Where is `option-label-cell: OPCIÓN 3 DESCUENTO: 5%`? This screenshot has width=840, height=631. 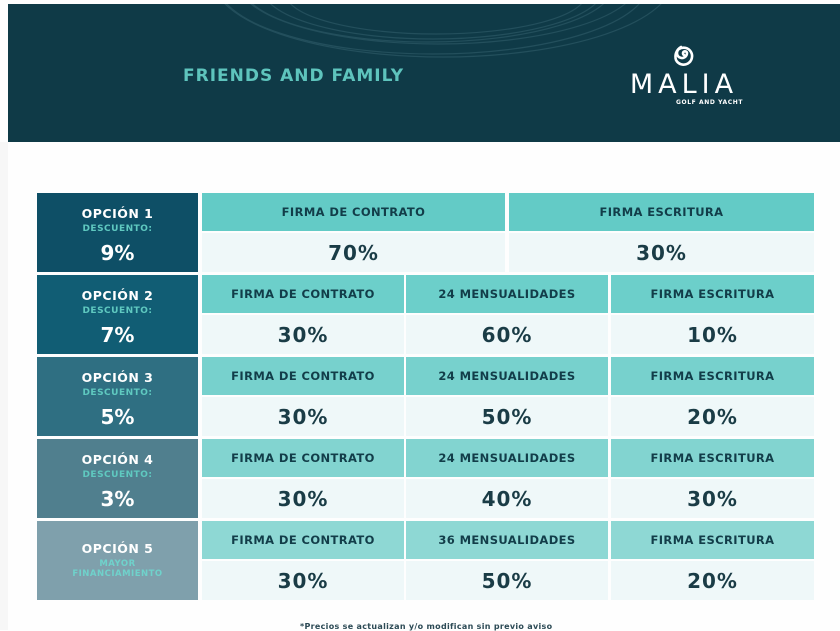 option-label-cell: OPCIÓN 3 DESCUENTO: 5% is located at coordinates (117, 396).